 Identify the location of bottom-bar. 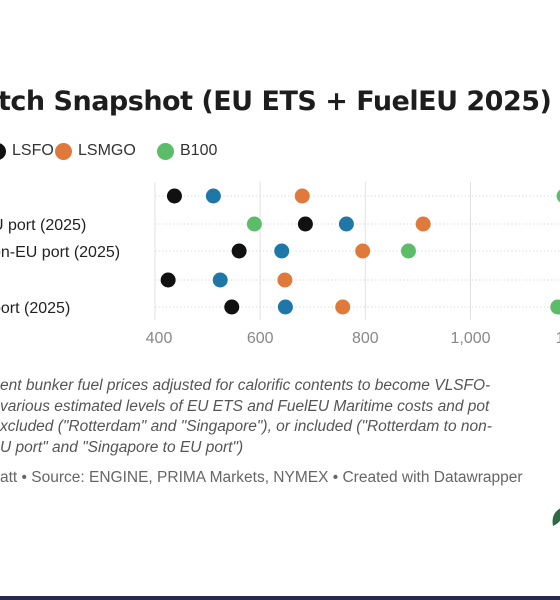
(280, 598).